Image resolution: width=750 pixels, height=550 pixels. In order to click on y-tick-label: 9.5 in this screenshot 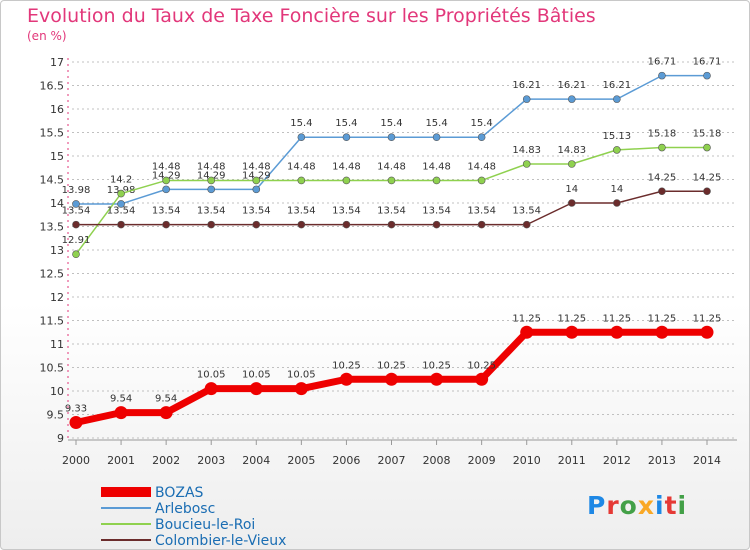, I will do `click(56, 415)`.